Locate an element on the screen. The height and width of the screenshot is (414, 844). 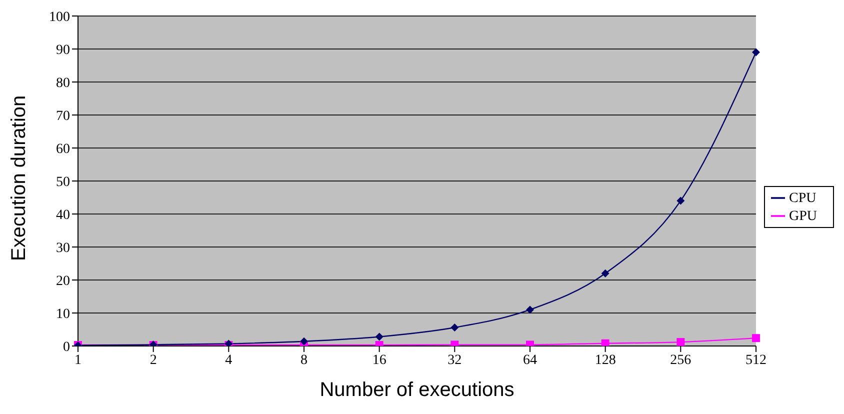
y-tick-label: 80 is located at coordinates (63, 83).